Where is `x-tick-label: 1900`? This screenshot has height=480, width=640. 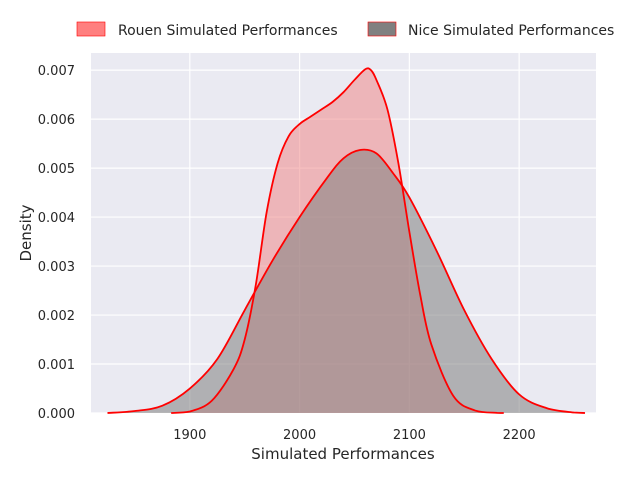 x-tick-label: 1900 is located at coordinates (189, 435).